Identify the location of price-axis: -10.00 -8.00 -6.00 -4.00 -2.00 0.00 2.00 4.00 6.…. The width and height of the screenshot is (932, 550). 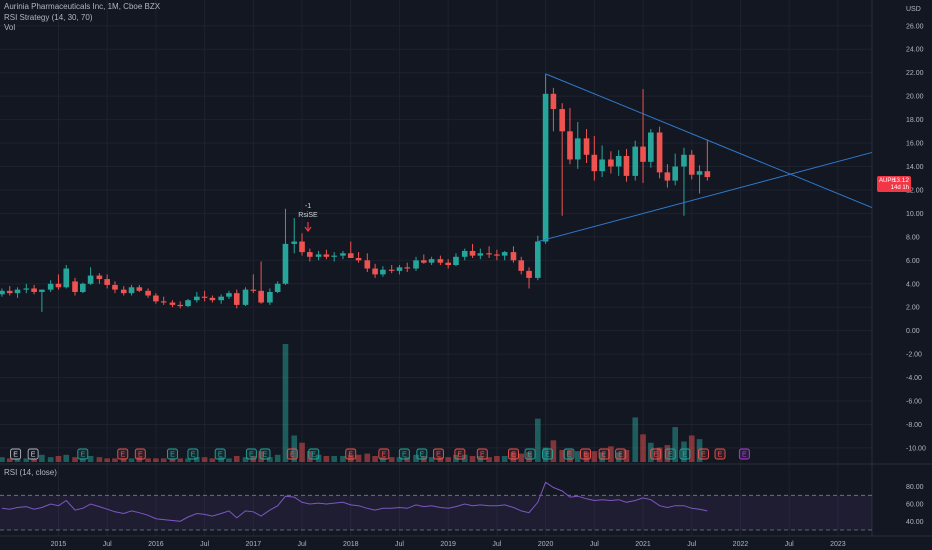
(916, 274).